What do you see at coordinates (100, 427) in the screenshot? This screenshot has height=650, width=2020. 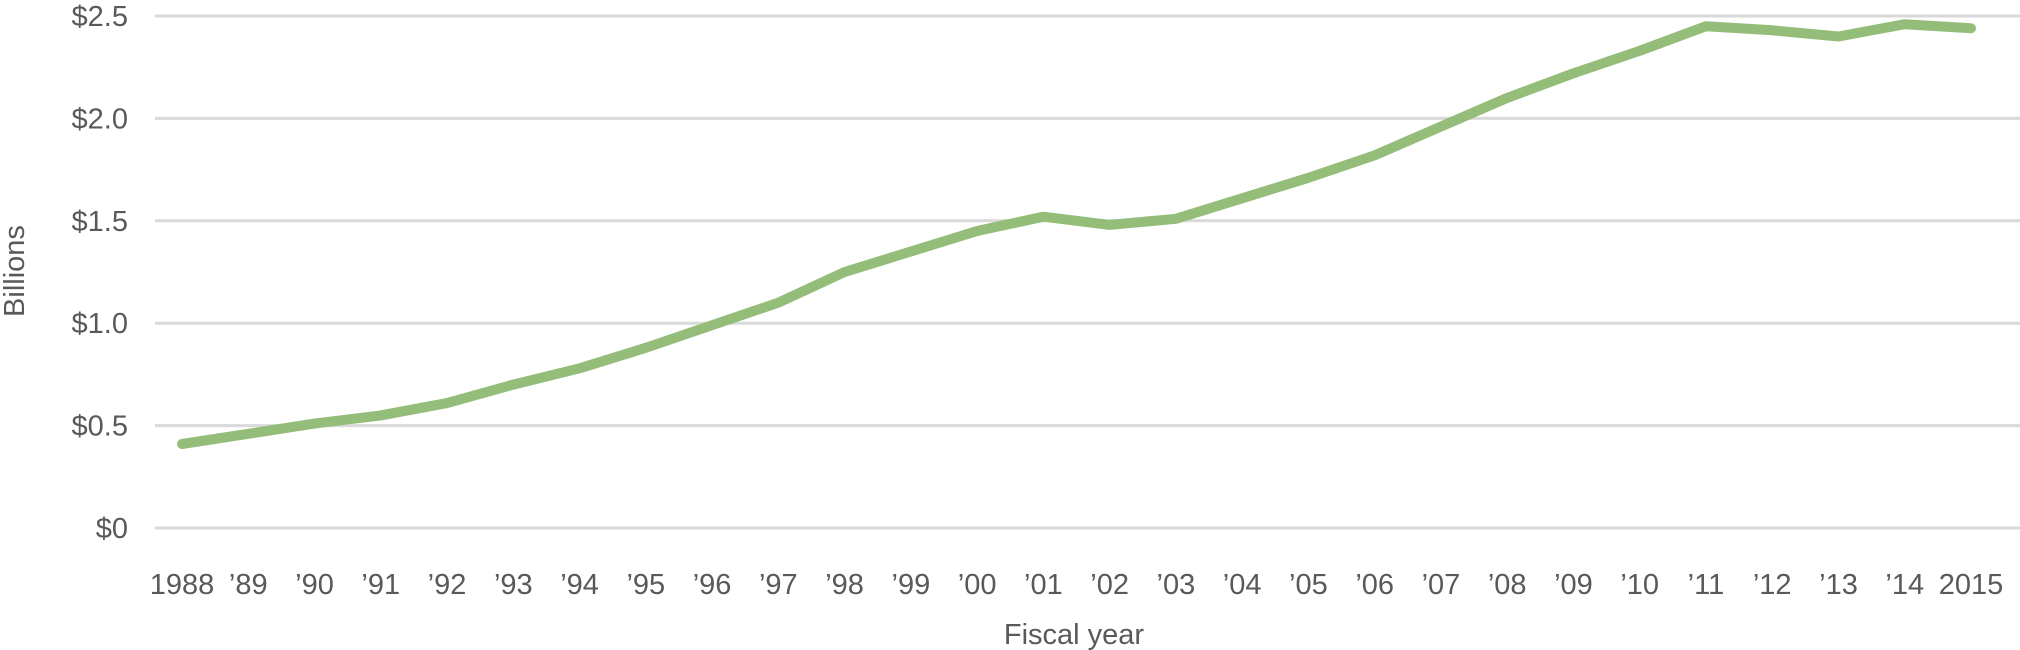 I see `y-tick-label: $0.5` at bounding box center [100, 427].